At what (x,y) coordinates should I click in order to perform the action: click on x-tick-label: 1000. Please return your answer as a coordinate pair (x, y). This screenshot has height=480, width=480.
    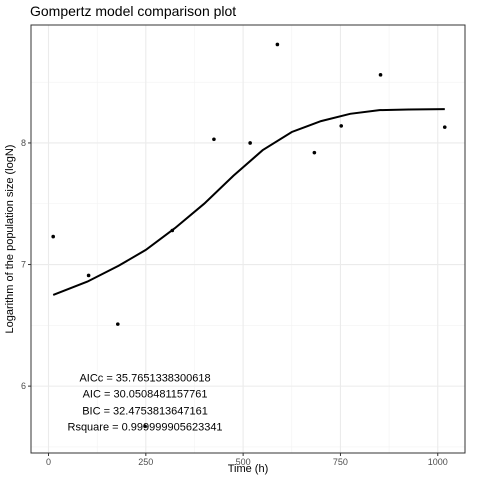
    Looking at the image, I should click on (438, 462).